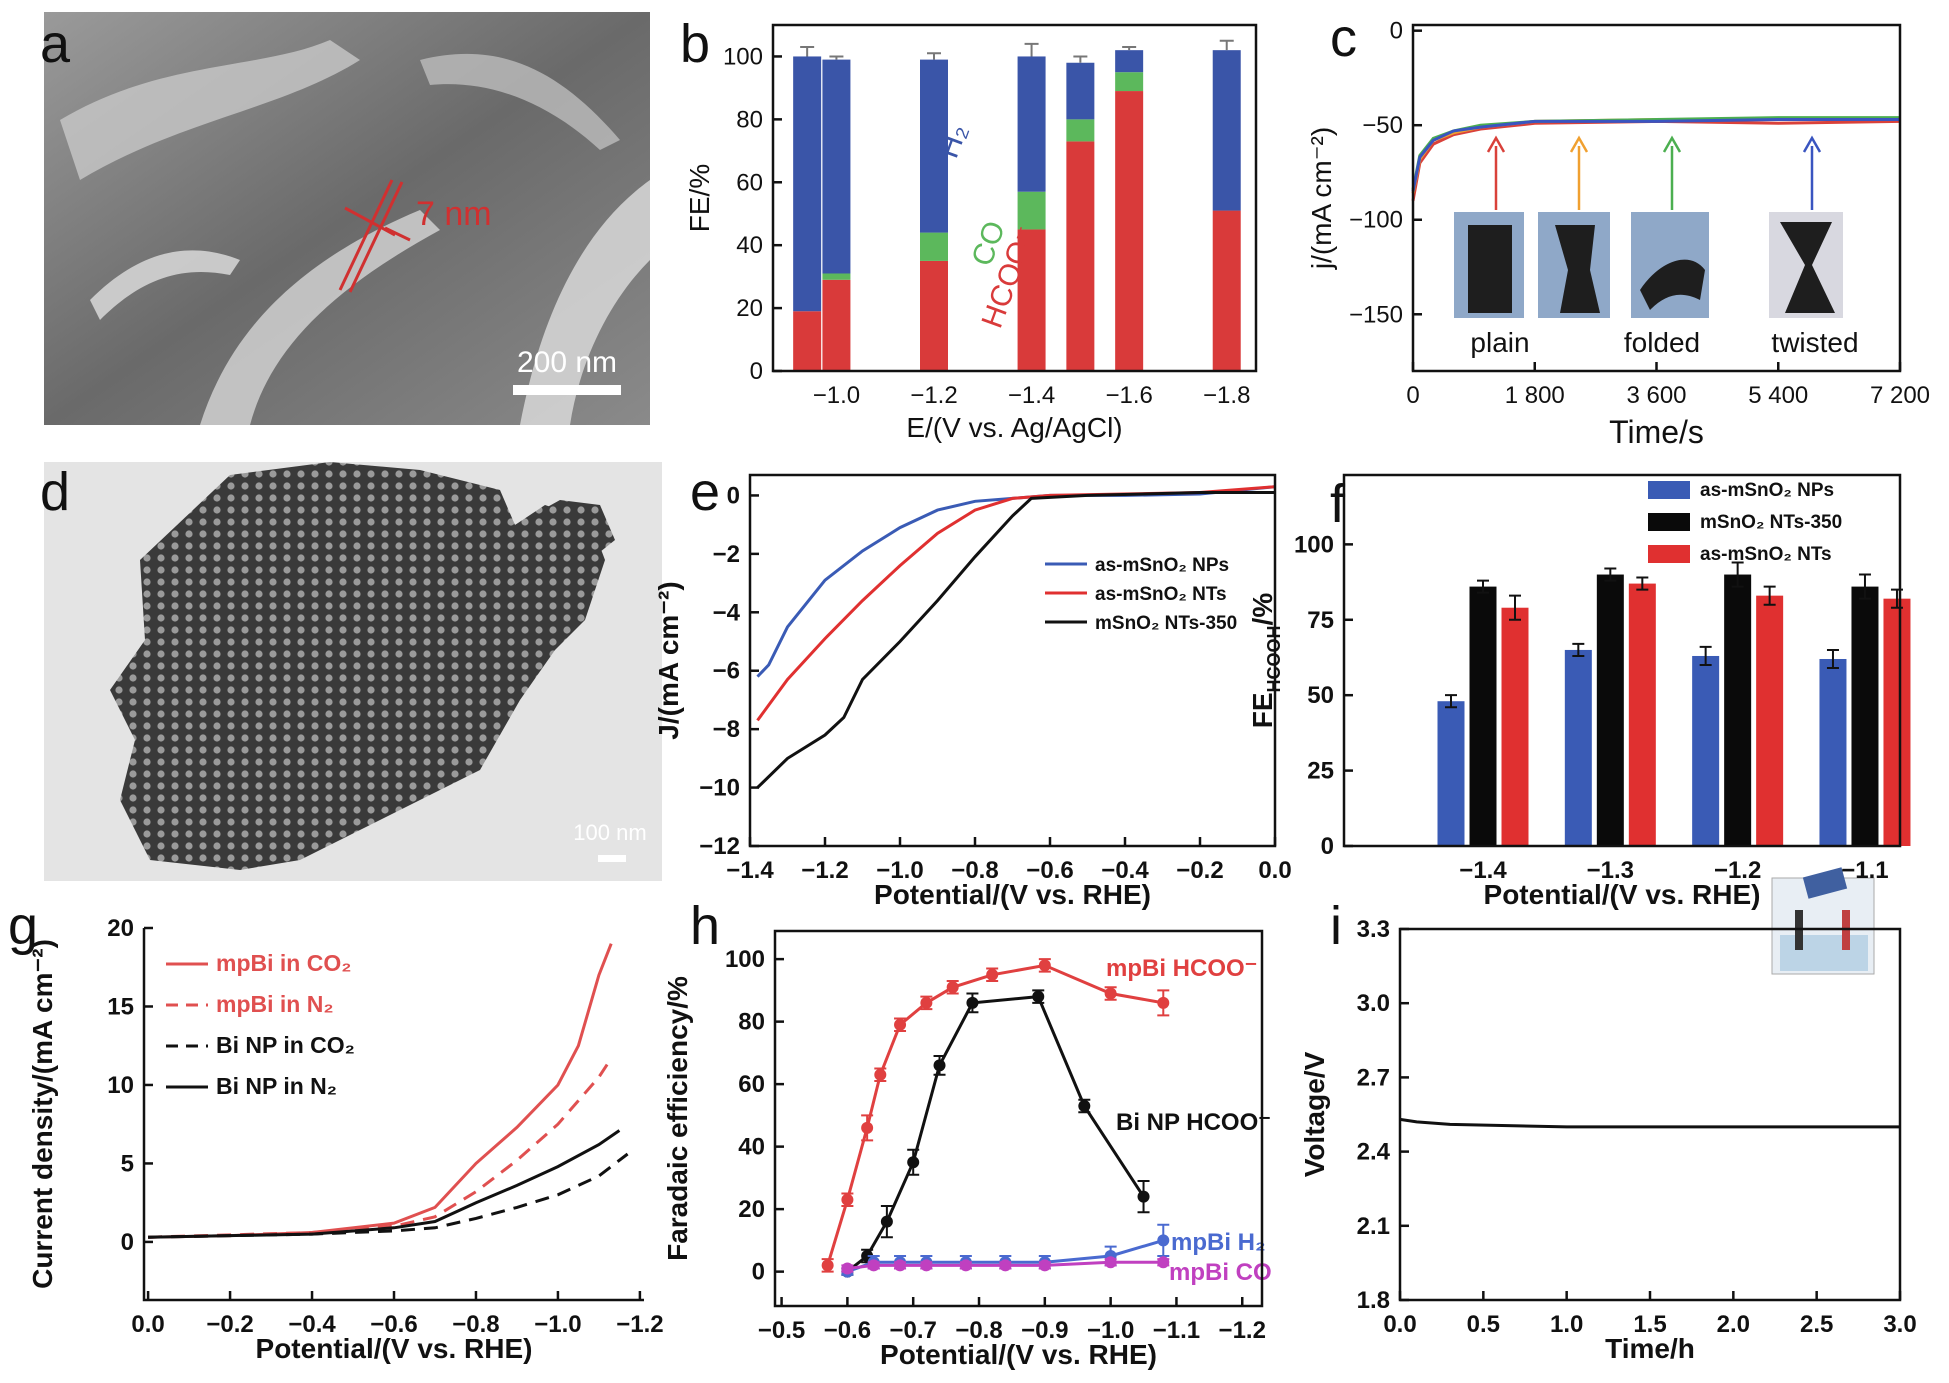 This screenshot has height=1383, width=1949. I want to click on x-tick-label: 1.5, so click(1649, 1324).